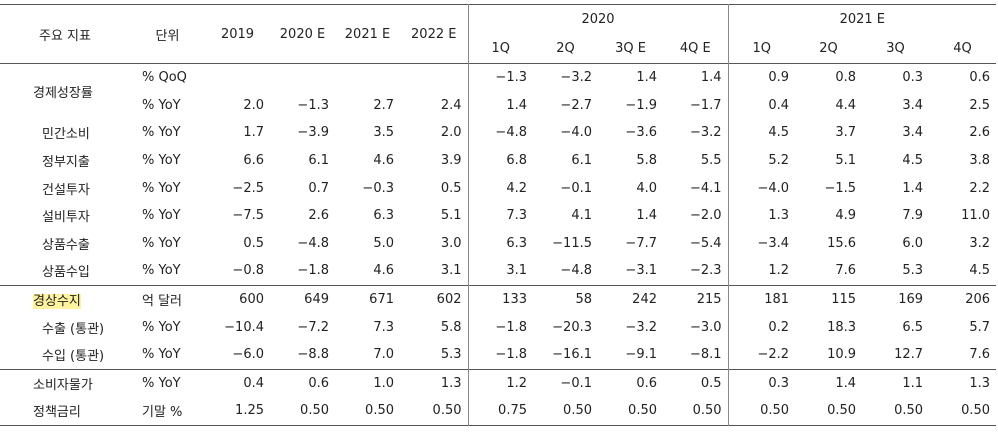  I want to click on value-cell: −3.6, so click(641, 133).